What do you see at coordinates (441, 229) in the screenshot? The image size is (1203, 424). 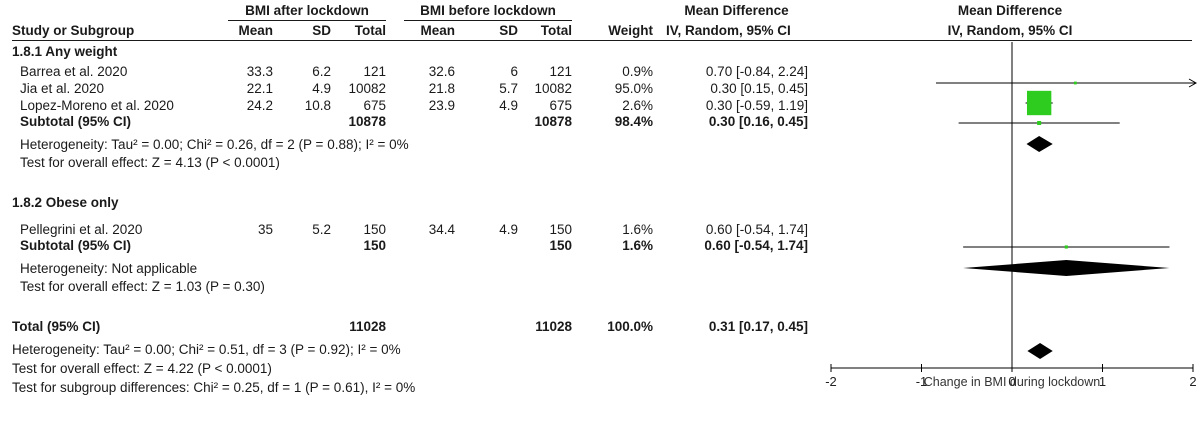 I see `mean-before: 34.4` at bounding box center [441, 229].